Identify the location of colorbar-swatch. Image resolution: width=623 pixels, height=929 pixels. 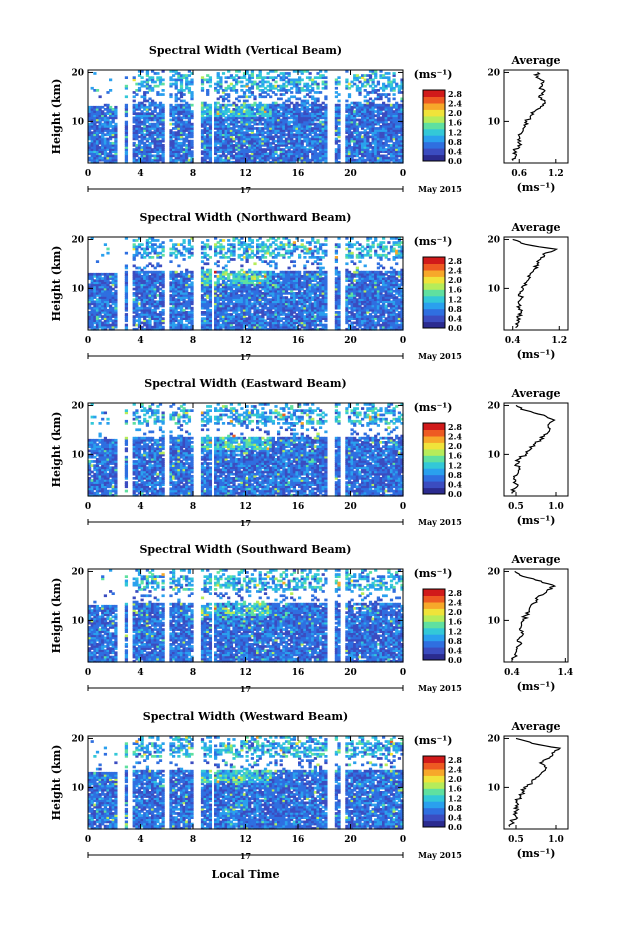
(434, 113).